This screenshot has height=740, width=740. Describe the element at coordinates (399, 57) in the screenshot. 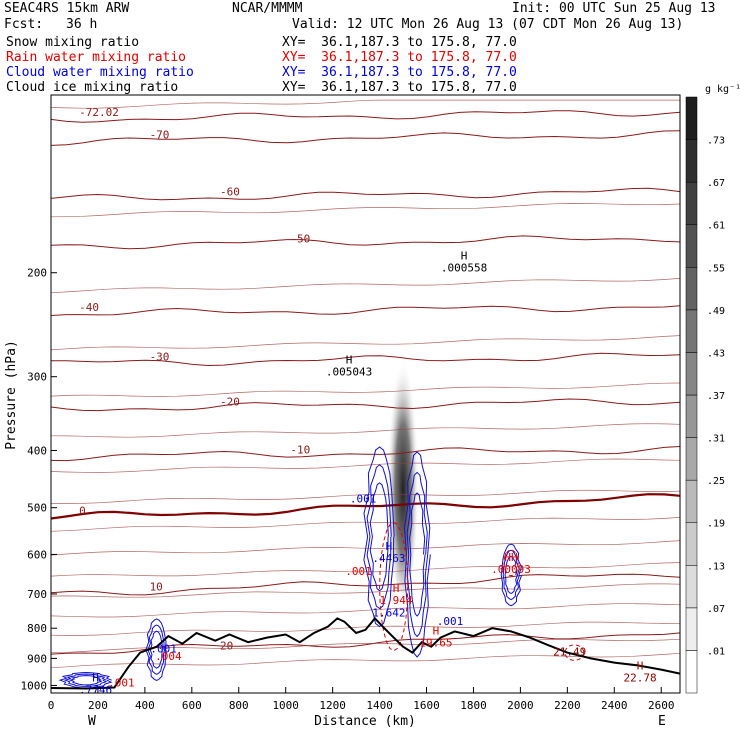

I see `field-xy-rain: XY= 36.1,187.3 to 175.8, 77.0` at that location.